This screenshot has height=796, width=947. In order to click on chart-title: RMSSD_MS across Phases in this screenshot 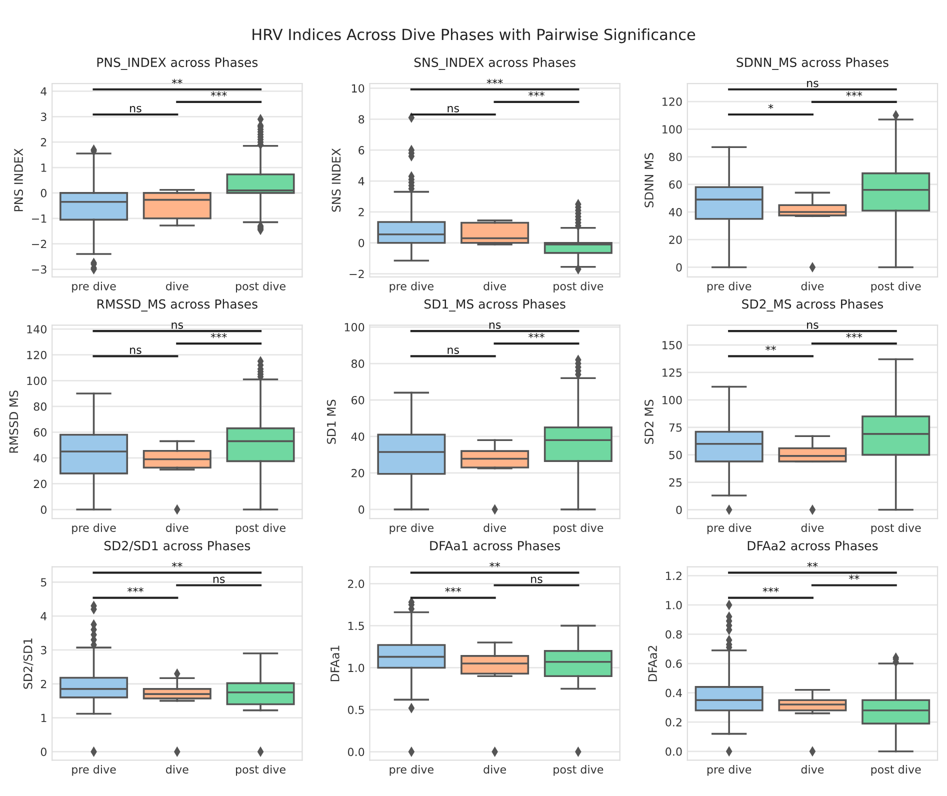, I will do `click(177, 305)`.